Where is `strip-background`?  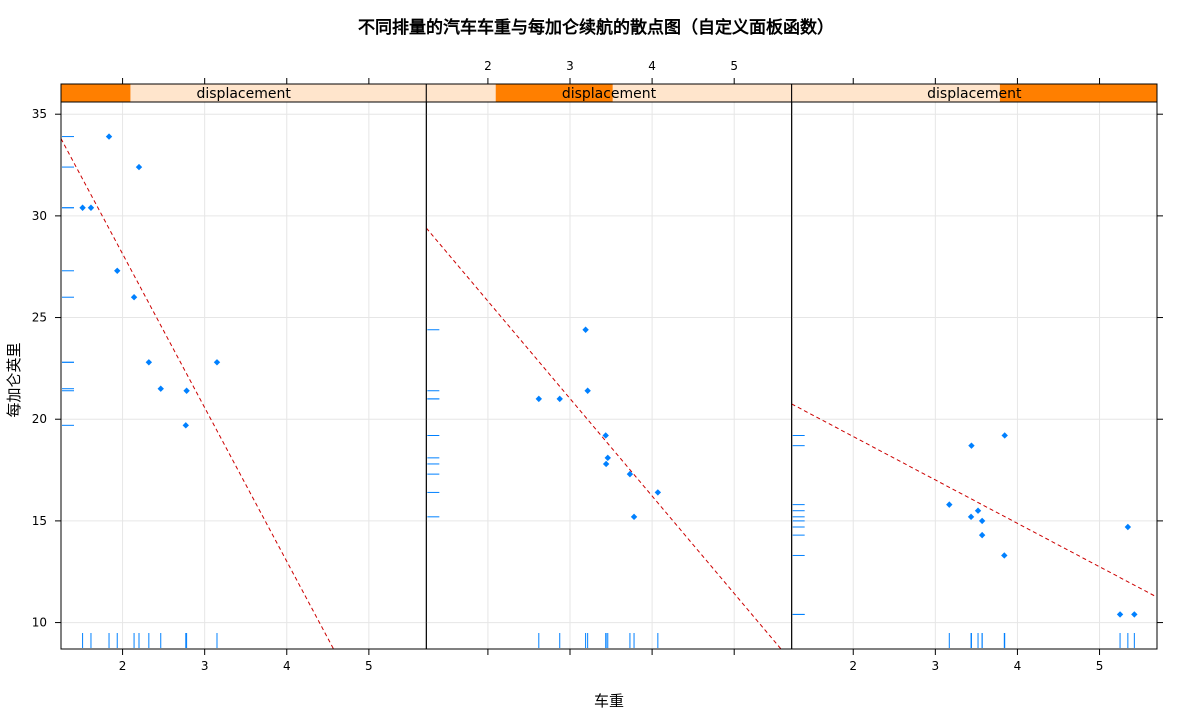
strip-background is located at coordinates (244, 93).